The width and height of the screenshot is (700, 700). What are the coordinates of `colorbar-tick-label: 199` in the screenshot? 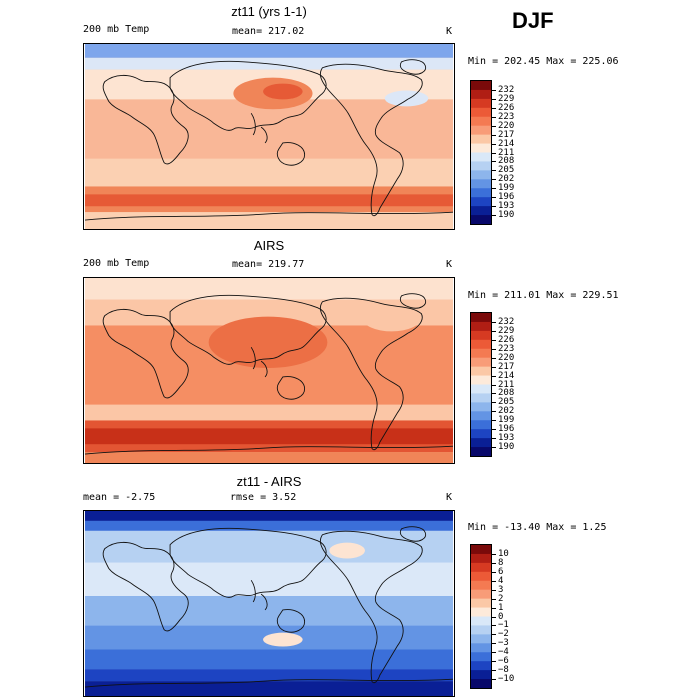 It's located at (506, 420).